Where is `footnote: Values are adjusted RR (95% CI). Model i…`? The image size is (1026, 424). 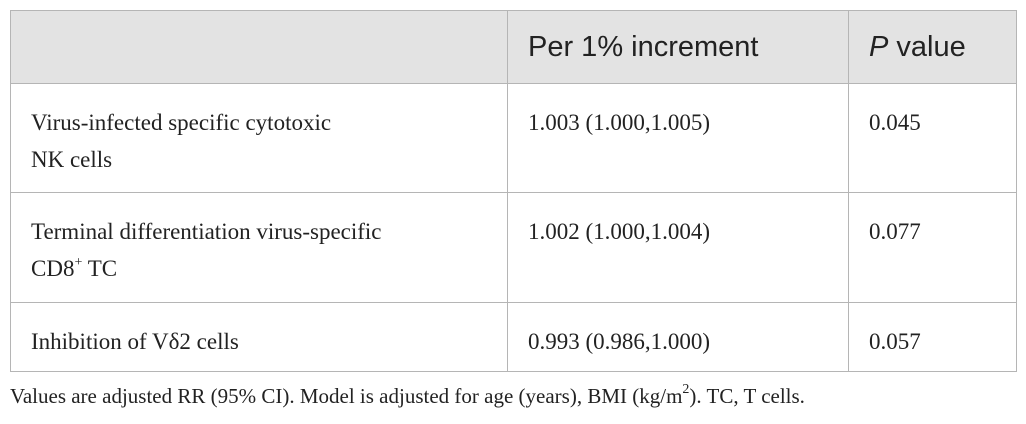 footnote: Values are adjusted RR (95% CI). Model i… is located at coordinates (407, 395).